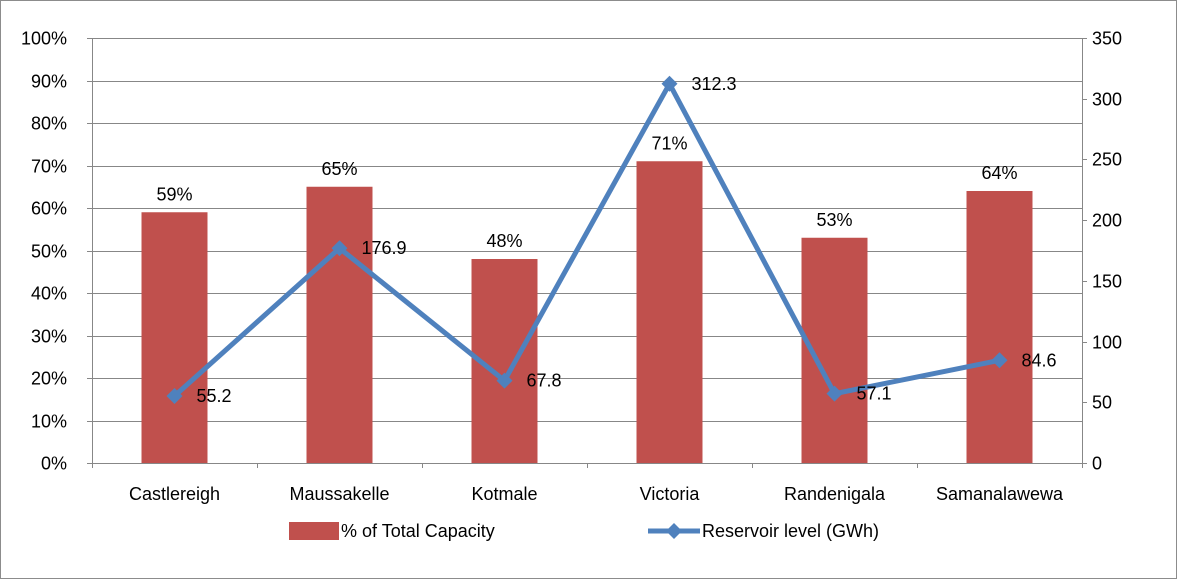  I want to click on bar-data-label: 59%, so click(174, 194).